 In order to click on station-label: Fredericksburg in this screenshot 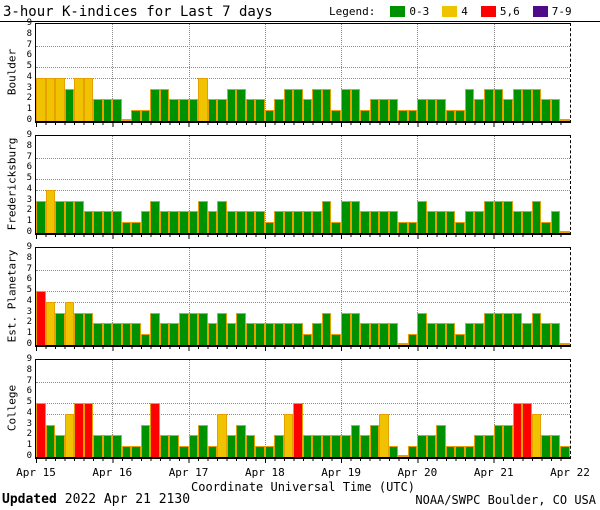, I will do `click(12, 183)`.